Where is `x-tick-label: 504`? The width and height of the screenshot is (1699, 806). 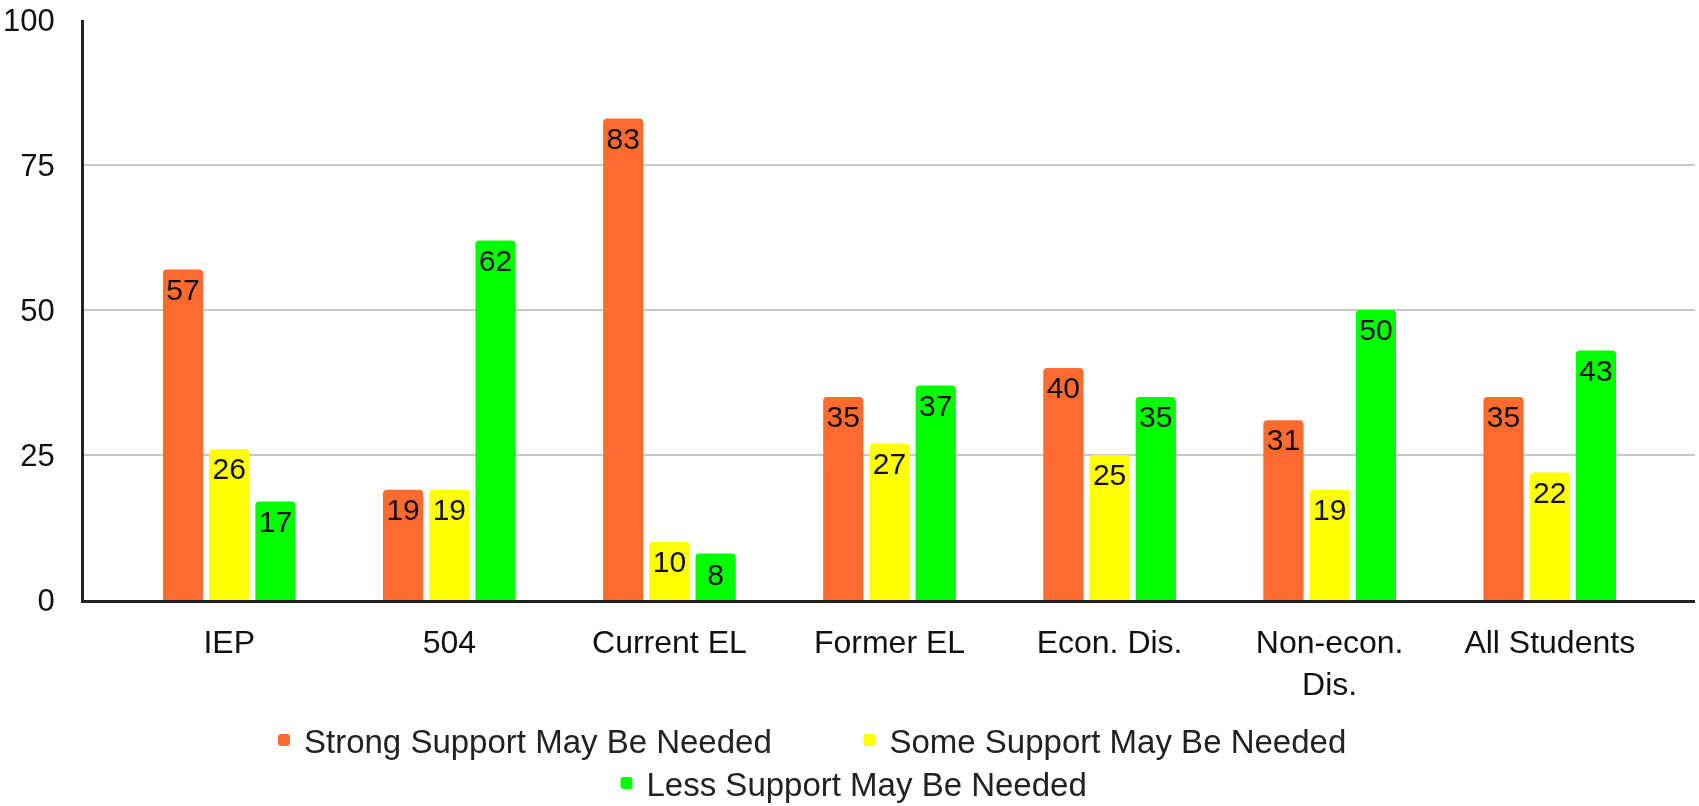
x-tick-label: 504 is located at coordinates (449, 642).